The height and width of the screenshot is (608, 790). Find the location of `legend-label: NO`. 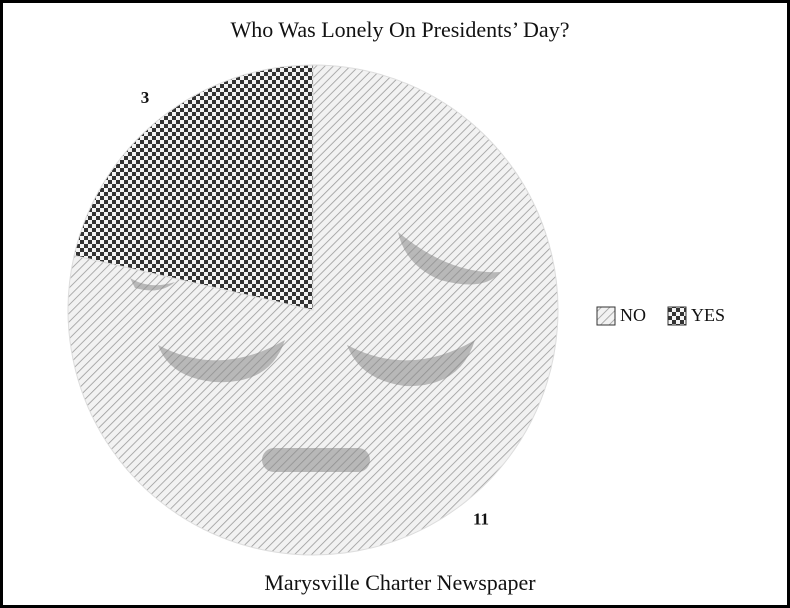

legend-label: NO is located at coordinates (633, 315).